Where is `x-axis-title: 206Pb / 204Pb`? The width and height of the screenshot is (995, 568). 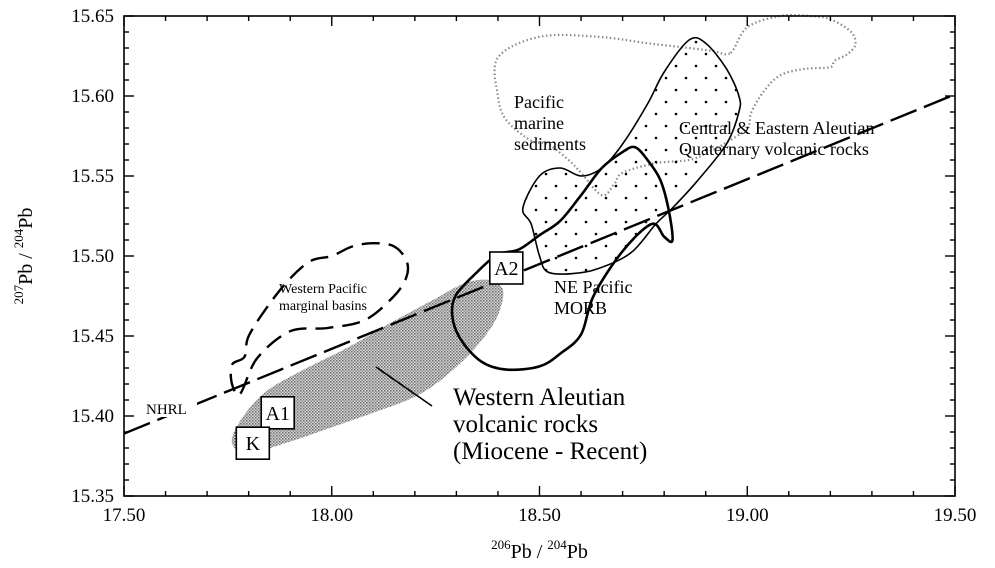 x-axis-title: 206Pb / 204Pb is located at coordinates (539, 550).